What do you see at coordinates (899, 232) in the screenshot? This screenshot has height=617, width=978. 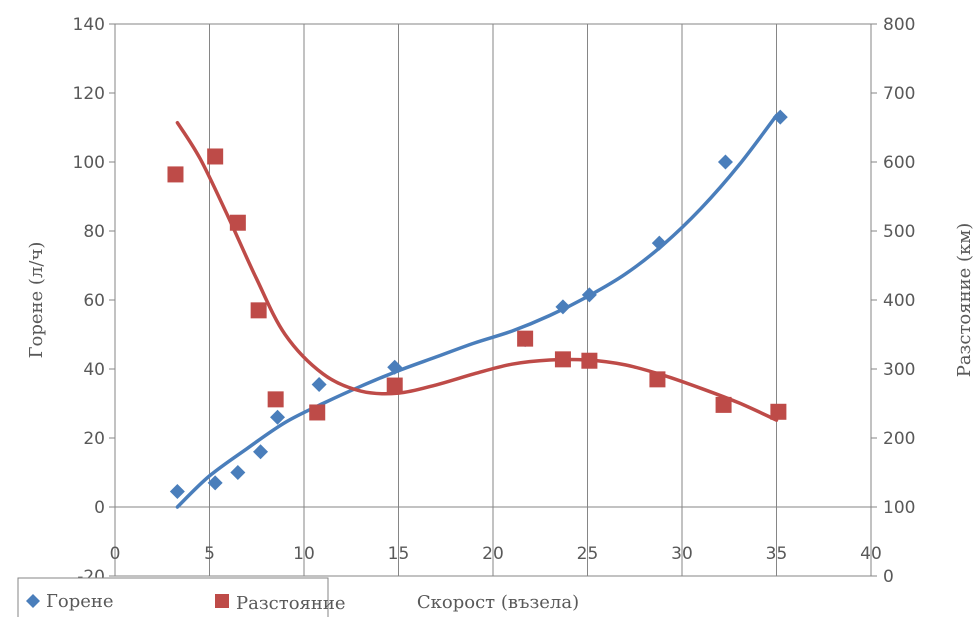 I see `y-right-tick-label: 500` at bounding box center [899, 232].